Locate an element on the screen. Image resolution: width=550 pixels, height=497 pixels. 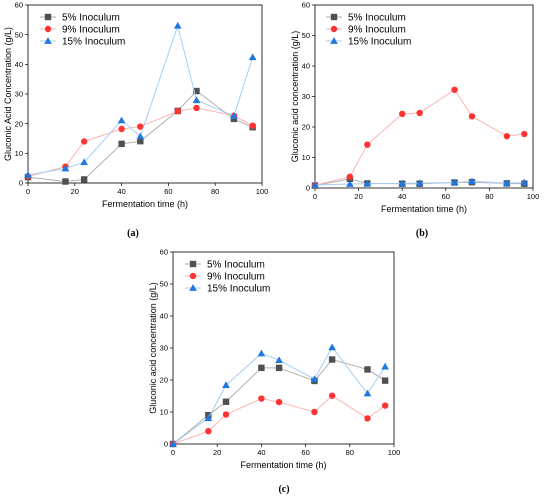
panel-caption: (a) is located at coordinates (133, 233).